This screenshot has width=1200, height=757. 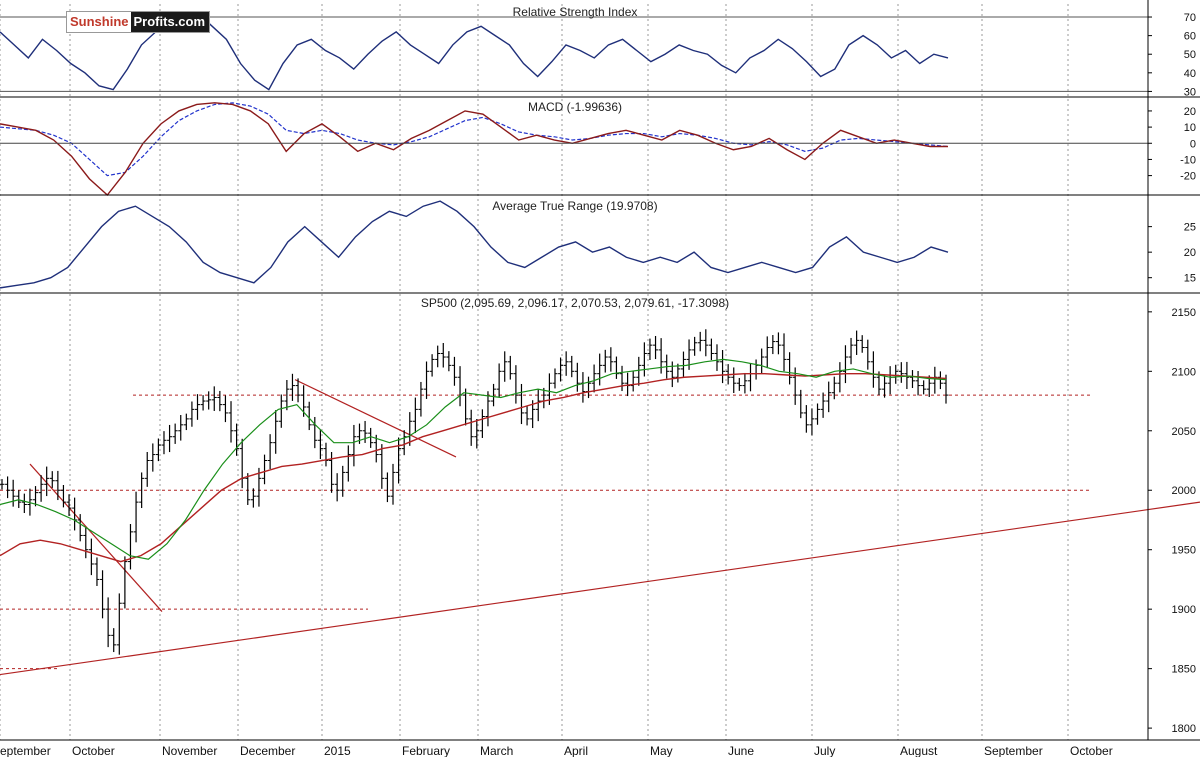 What do you see at coordinates (1190, 228) in the screenshot?
I see `y-tick-label: 25` at bounding box center [1190, 228].